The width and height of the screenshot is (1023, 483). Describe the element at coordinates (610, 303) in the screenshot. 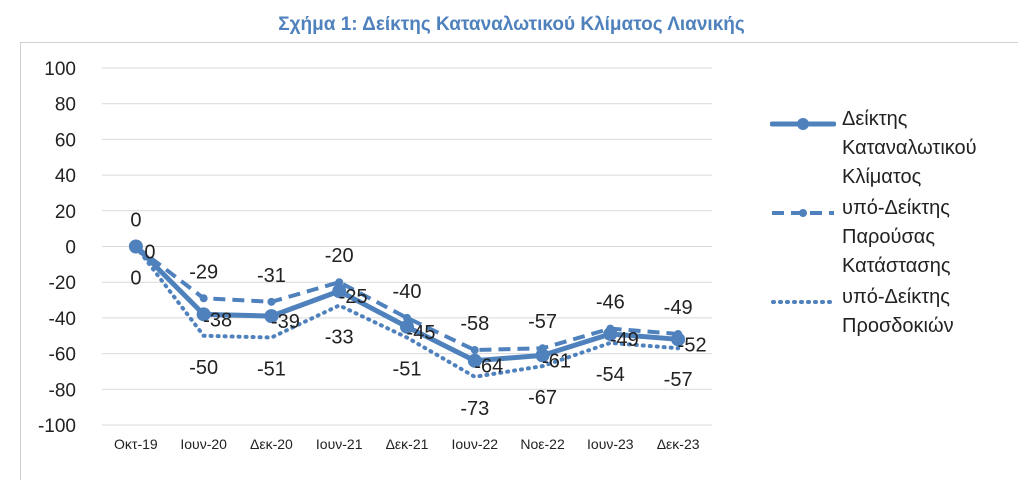

I see `data-label-current-situation: -46` at that location.